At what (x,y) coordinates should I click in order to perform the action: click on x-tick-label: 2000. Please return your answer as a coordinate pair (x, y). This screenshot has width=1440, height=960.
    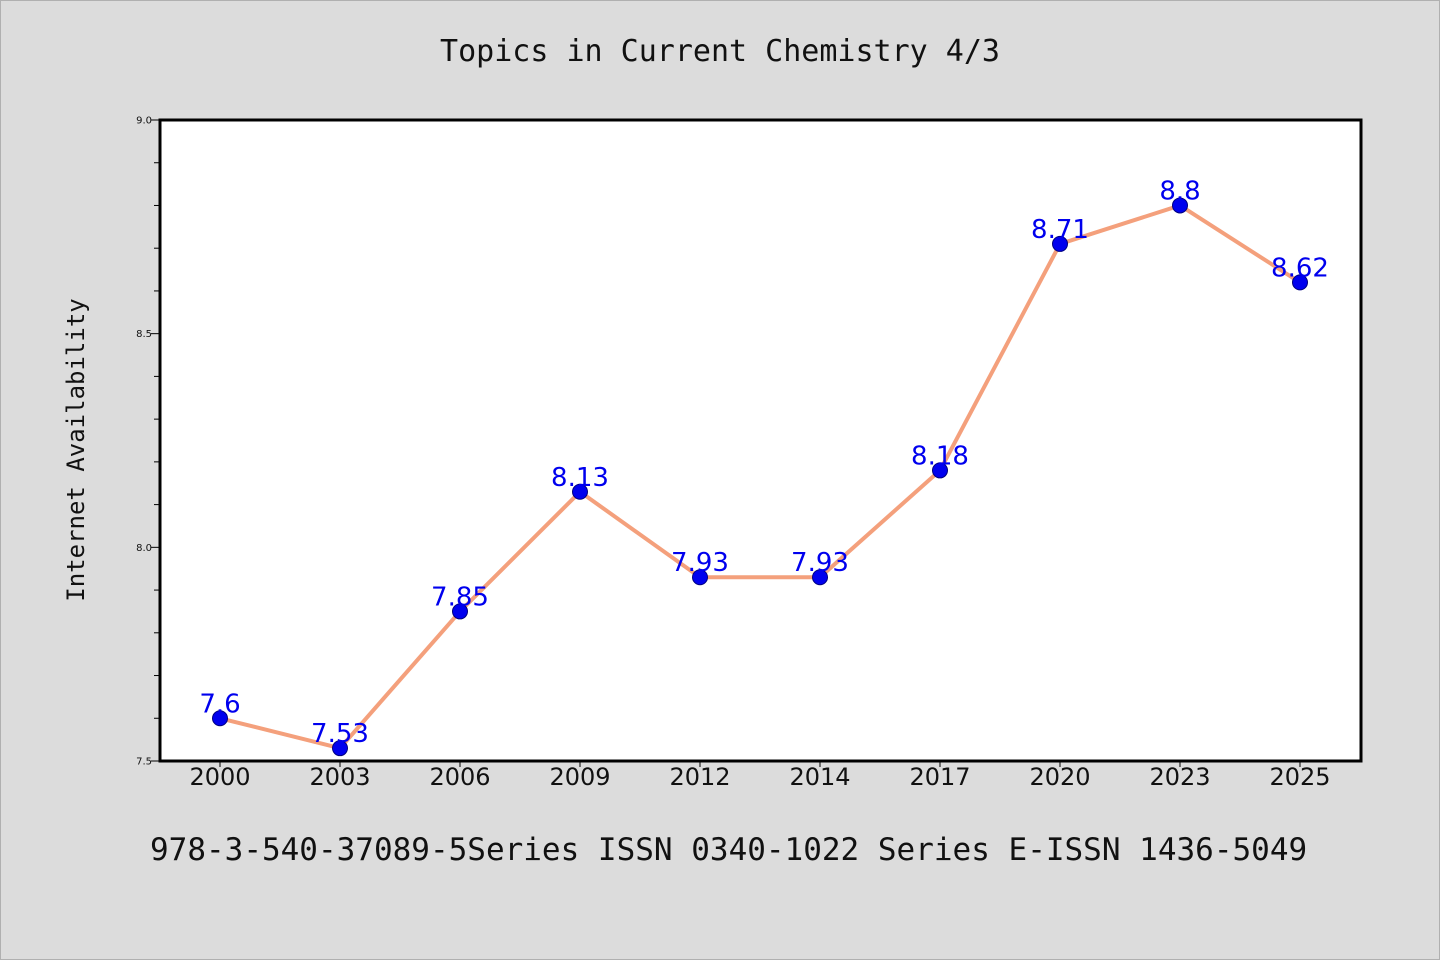
    Looking at the image, I should click on (219, 777).